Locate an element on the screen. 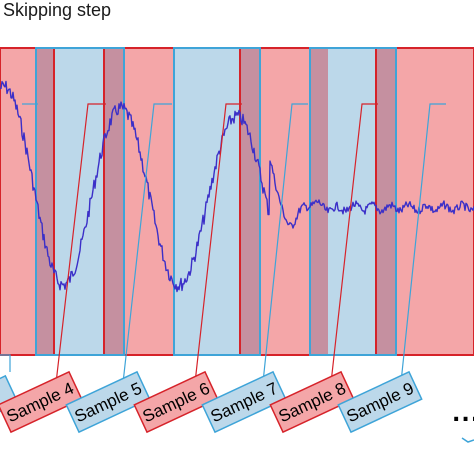 Image resolution: width=474 pixels, height=474 pixels. label-sample-8: Sample 8 is located at coordinates (312, 402).